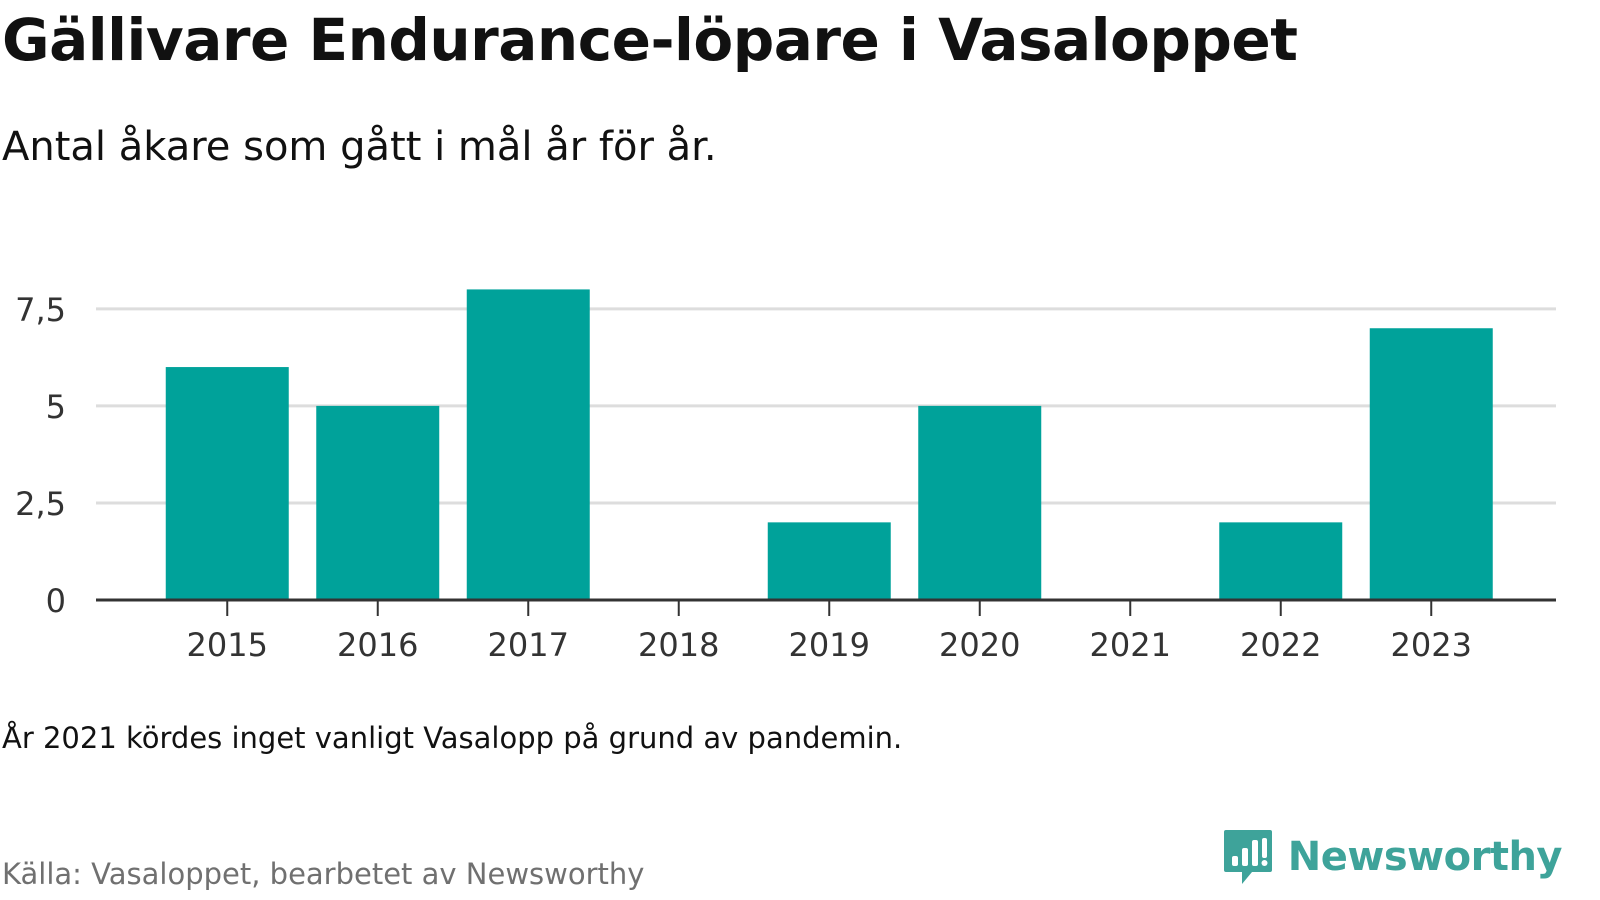 The image size is (1600, 900). I want to click on x-tick-label: 2019, so click(829, 645).